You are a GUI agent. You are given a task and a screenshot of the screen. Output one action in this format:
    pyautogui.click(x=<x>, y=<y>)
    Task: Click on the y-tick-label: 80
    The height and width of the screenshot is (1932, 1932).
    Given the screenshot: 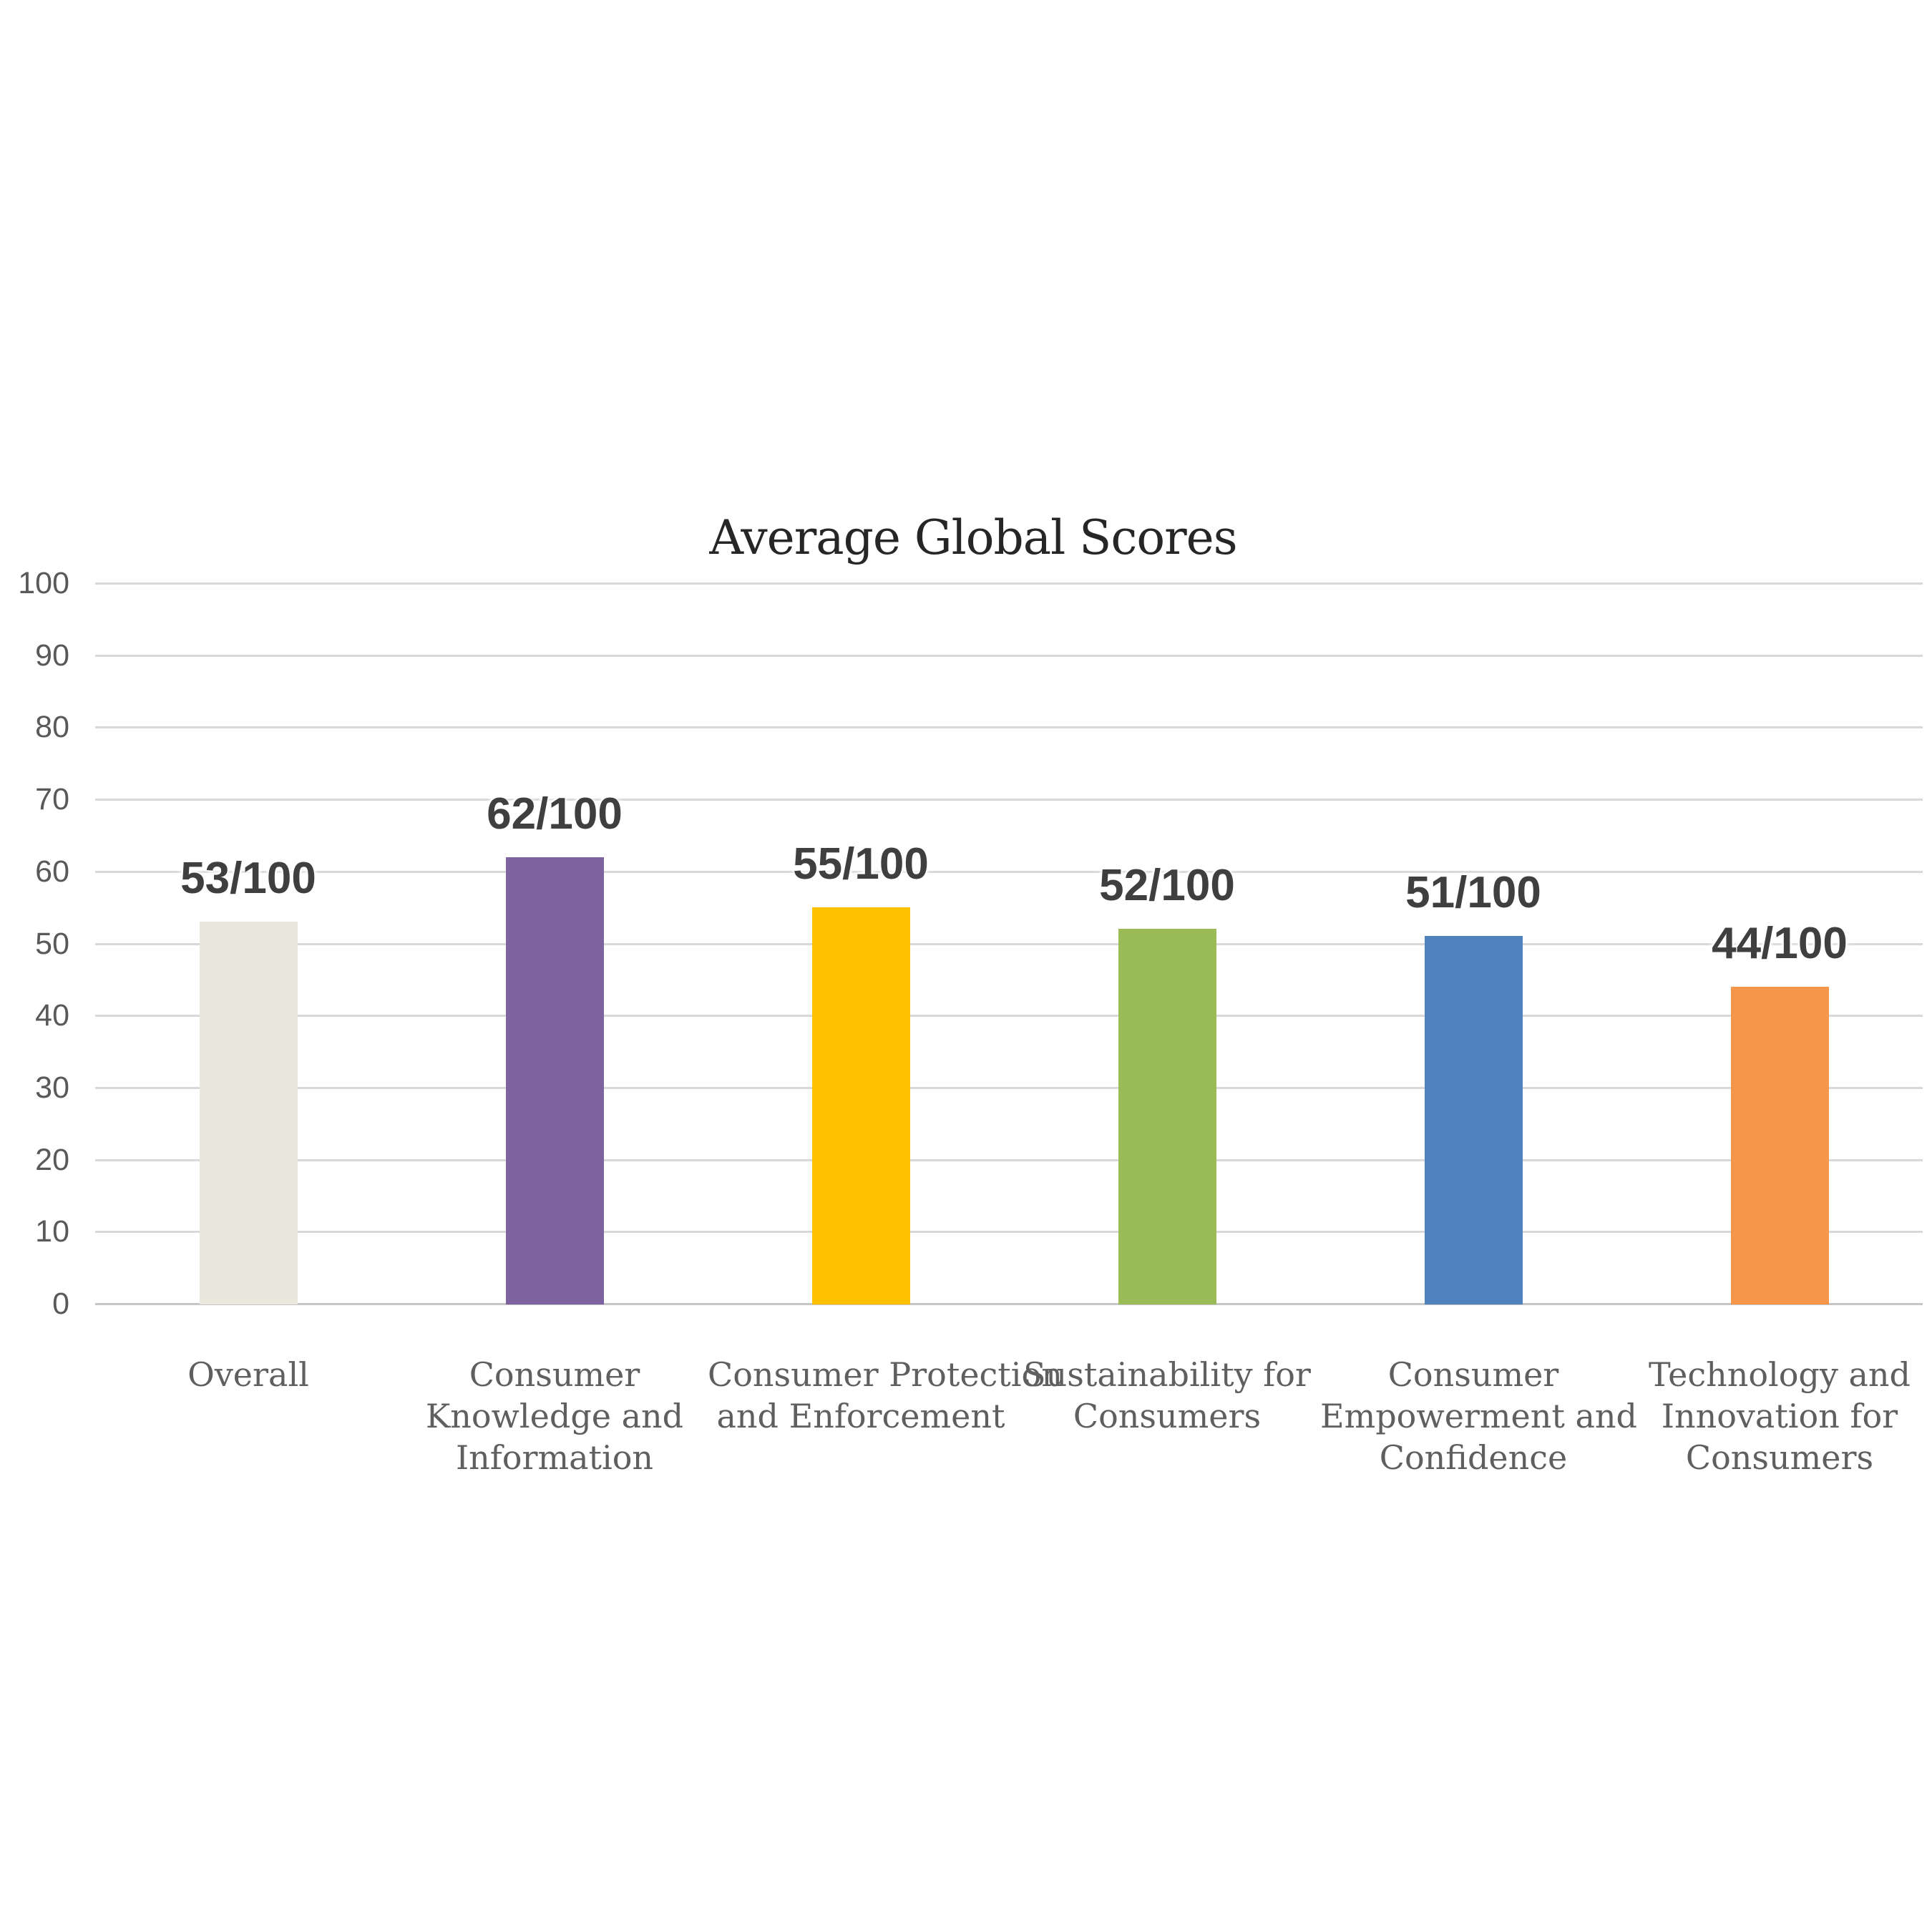 What is the action you would take?
    pyautogui.click(x=52, y=727)
    